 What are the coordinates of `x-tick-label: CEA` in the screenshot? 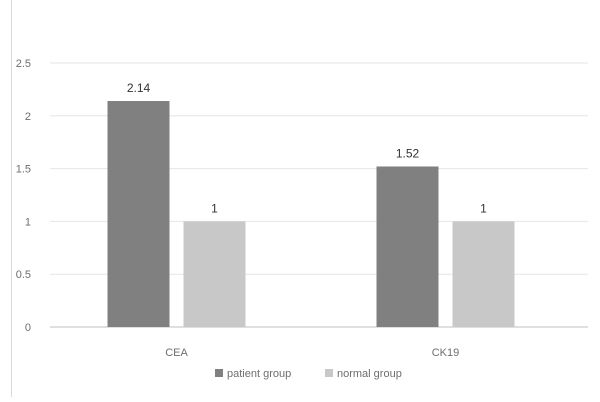 It's located at (176, 353).